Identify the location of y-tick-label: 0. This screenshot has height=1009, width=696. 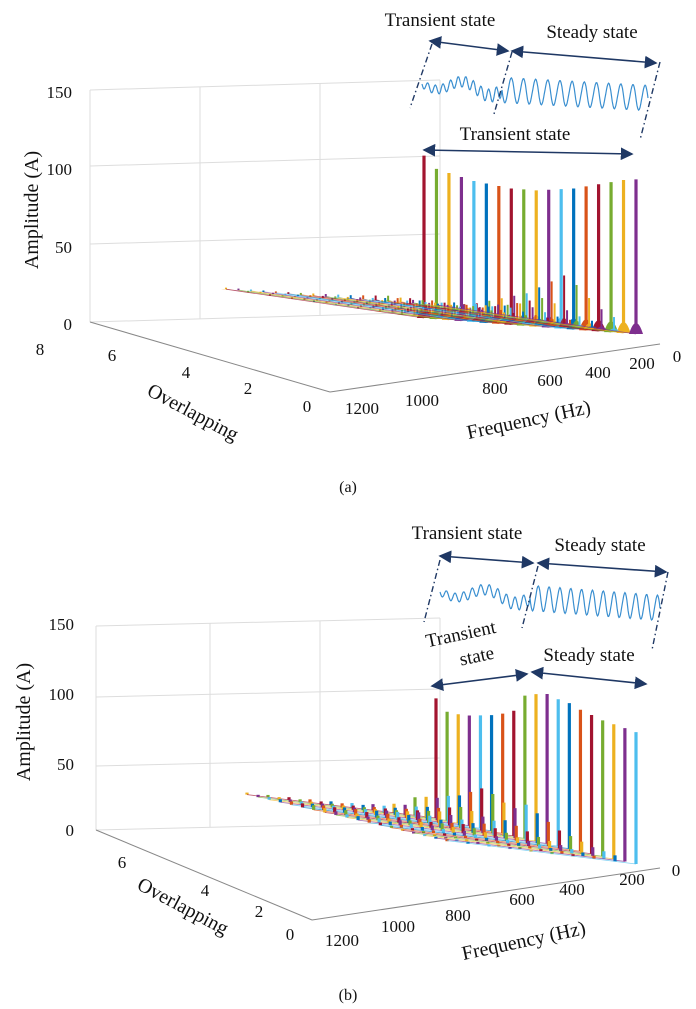
(290, 934).